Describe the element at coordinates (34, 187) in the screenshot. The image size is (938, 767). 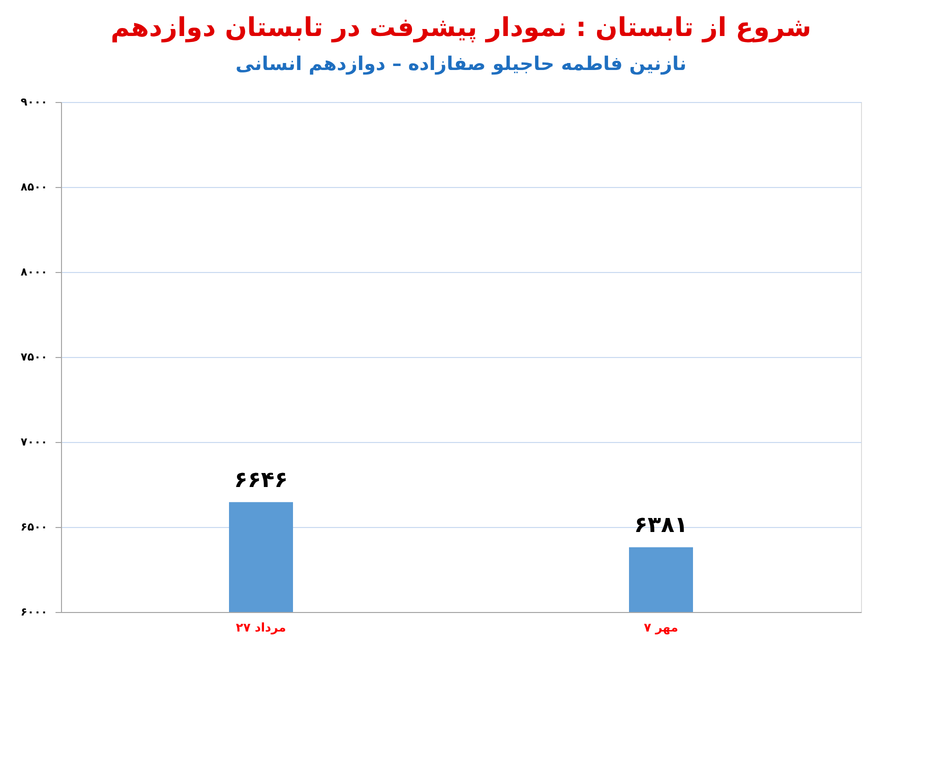
I see `y-tick-label: ۸۵۰۰` at that location.